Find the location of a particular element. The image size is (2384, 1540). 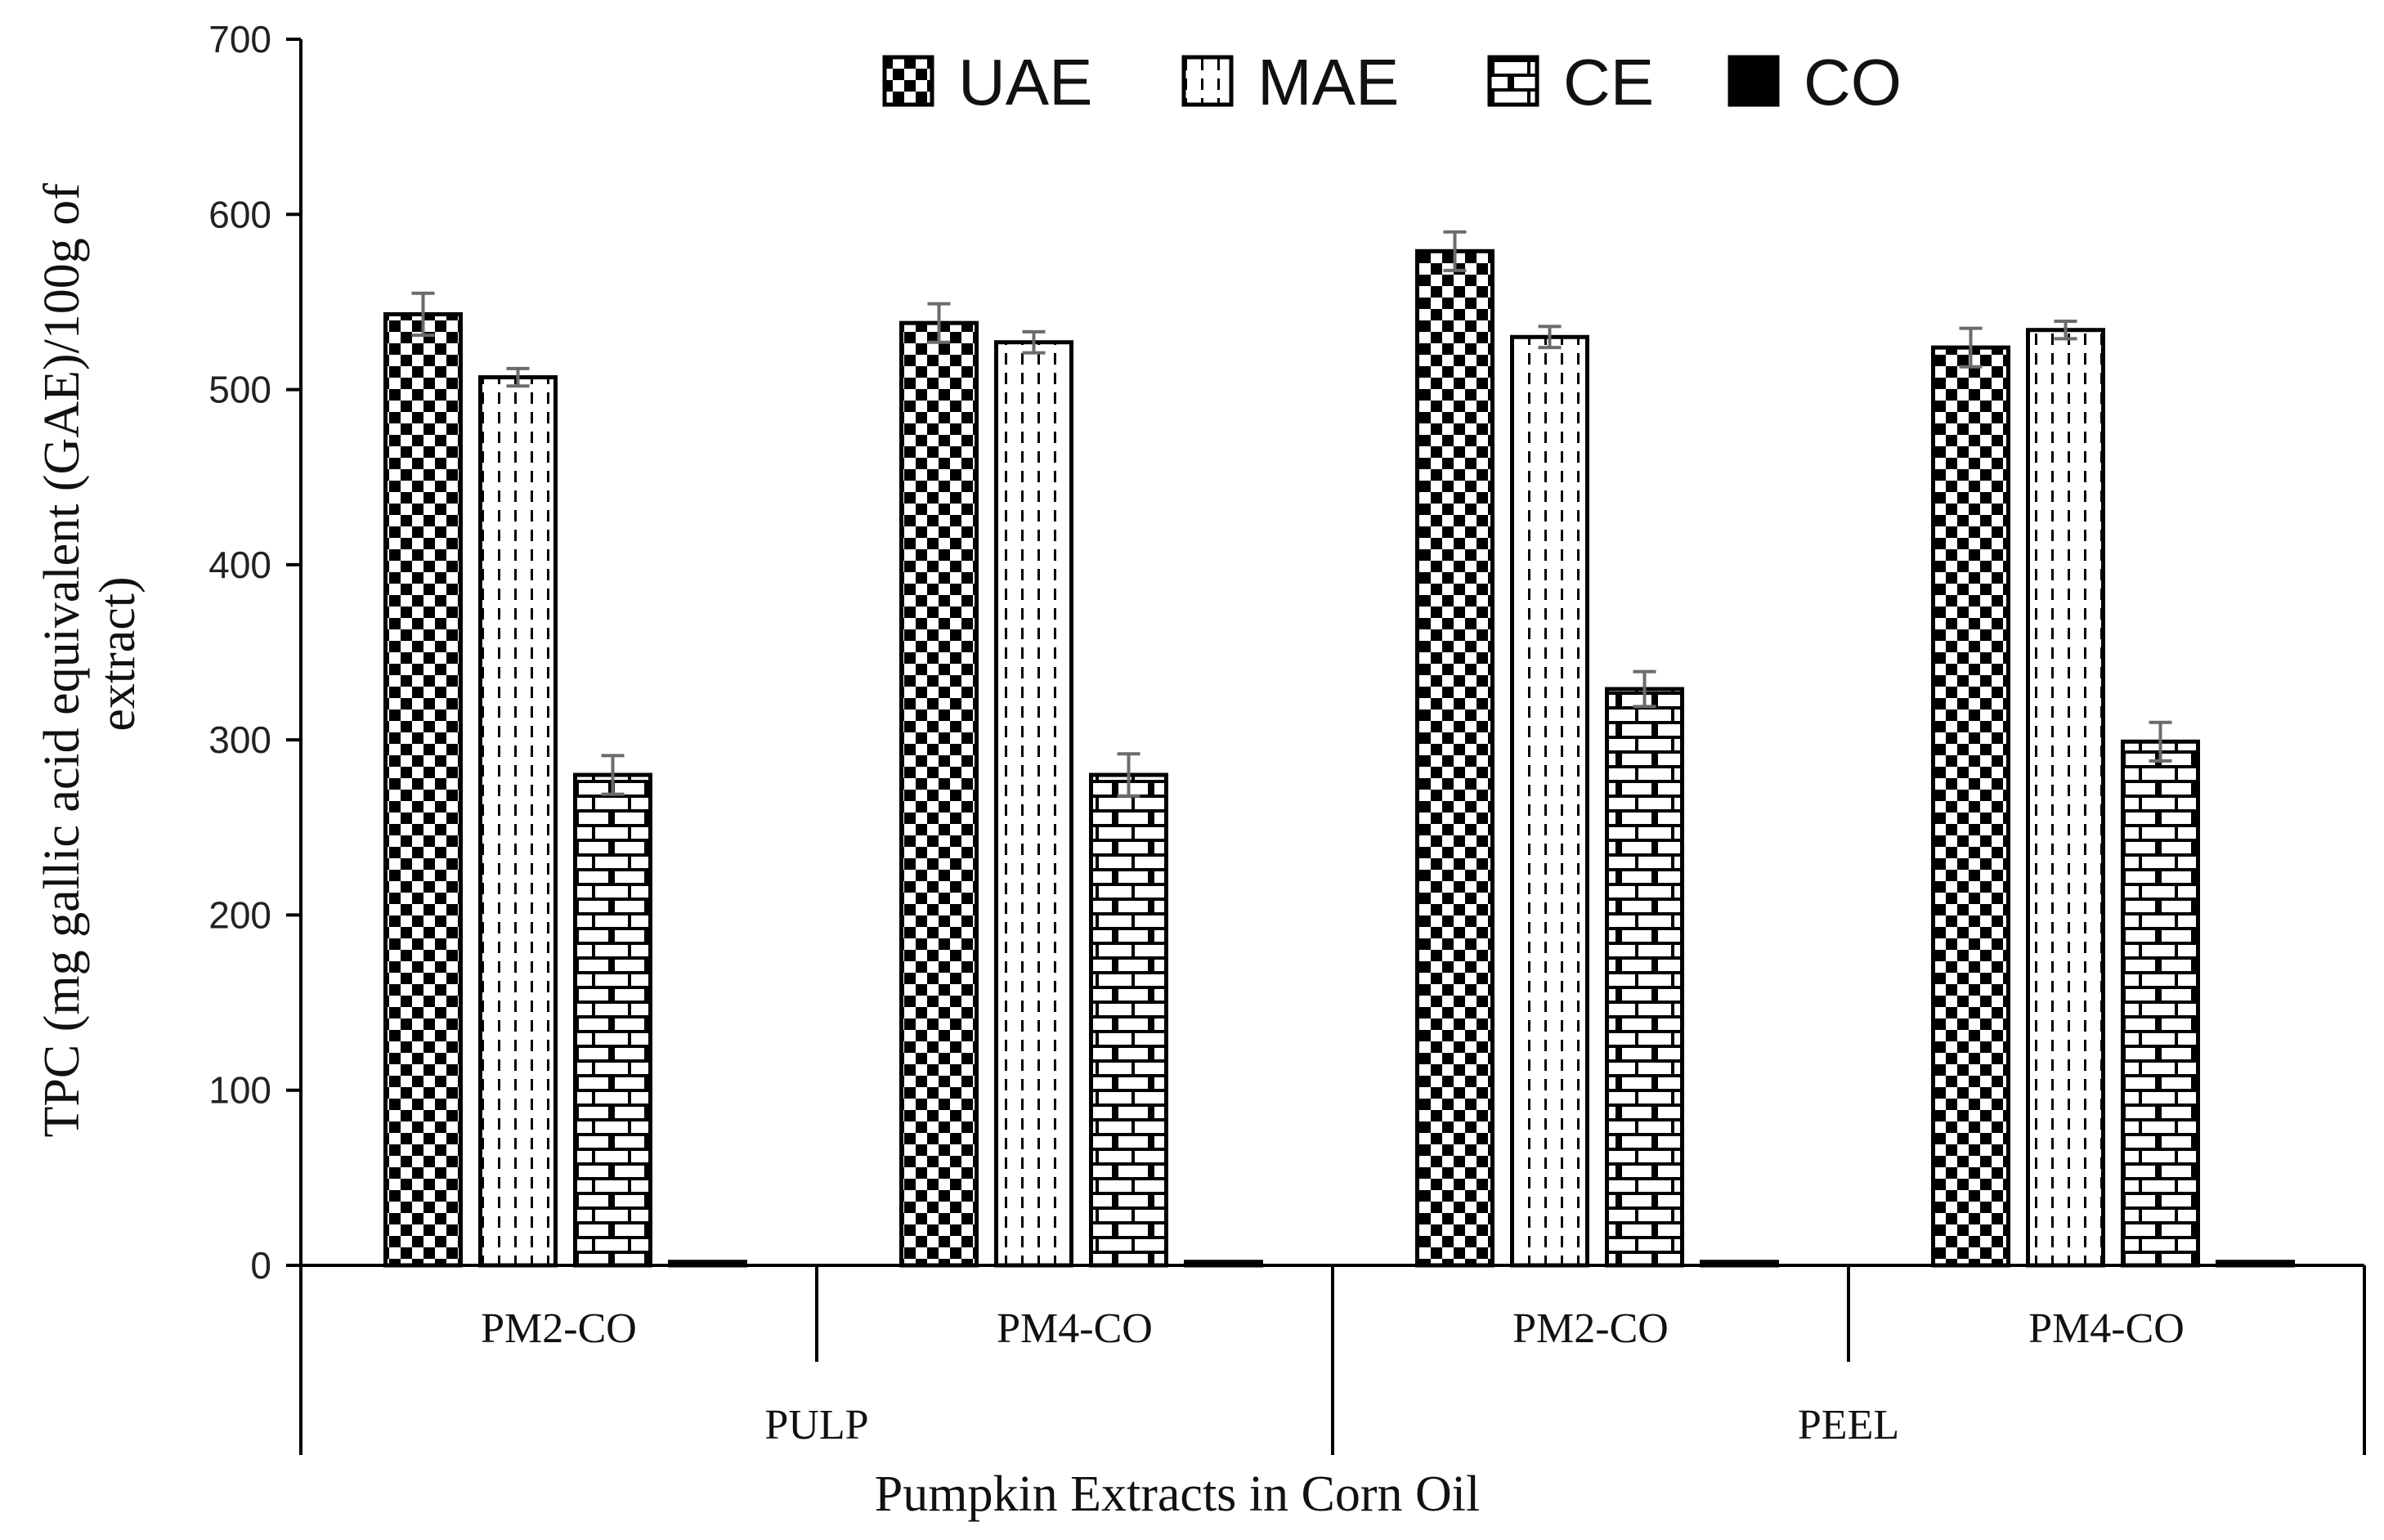

x-group-label: PEEL is located at coordinates (1849, 1425).